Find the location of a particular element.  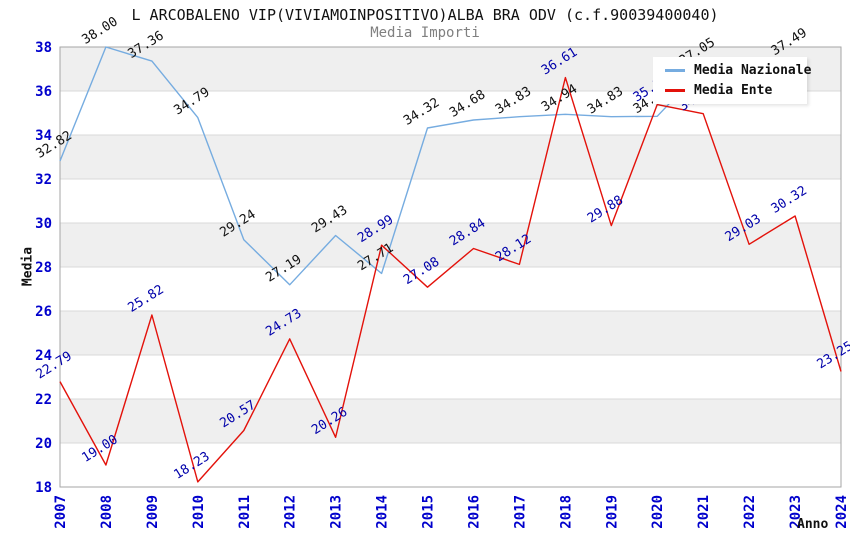

legend: Media Nazionale Media Ente is located at coordinates (732, 80).